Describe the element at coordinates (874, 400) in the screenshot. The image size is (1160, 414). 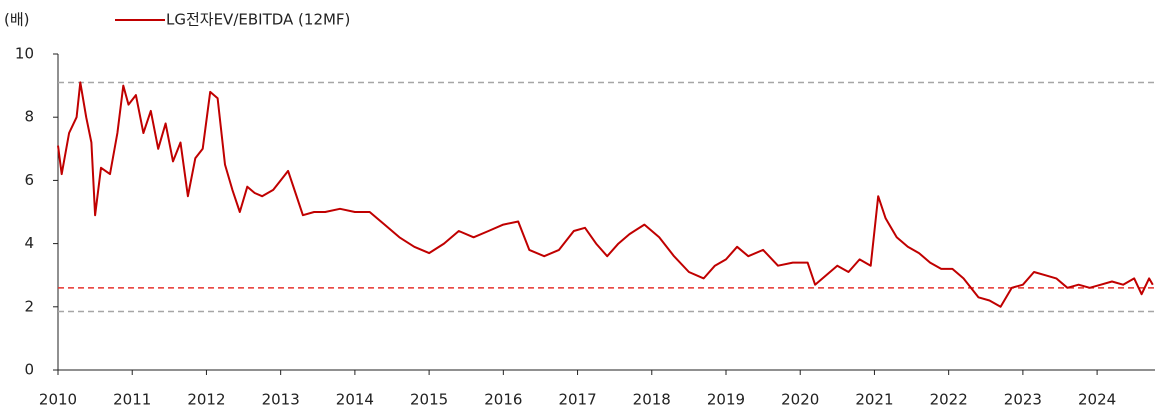
I see `x-tick-label: 2021` at that location.